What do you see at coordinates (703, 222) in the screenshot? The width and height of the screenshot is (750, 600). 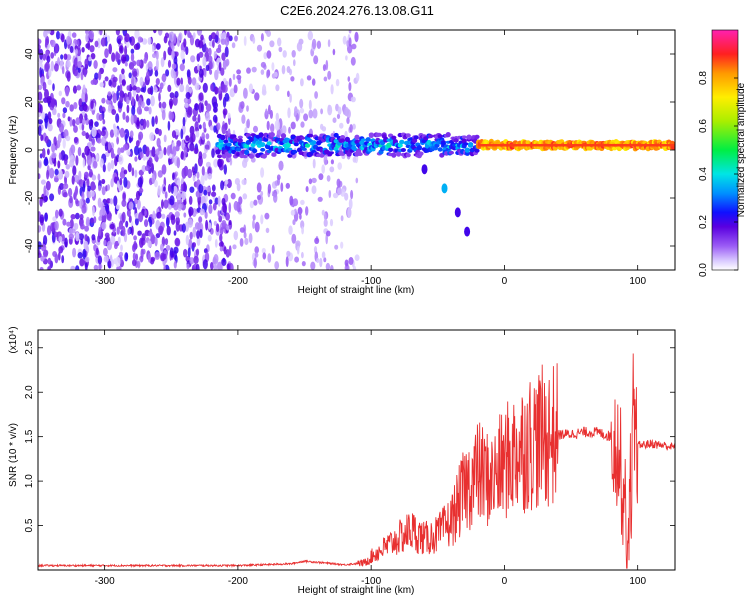 I see `colorbar-tick-label: 0.2` at bounding box center [703, 222].